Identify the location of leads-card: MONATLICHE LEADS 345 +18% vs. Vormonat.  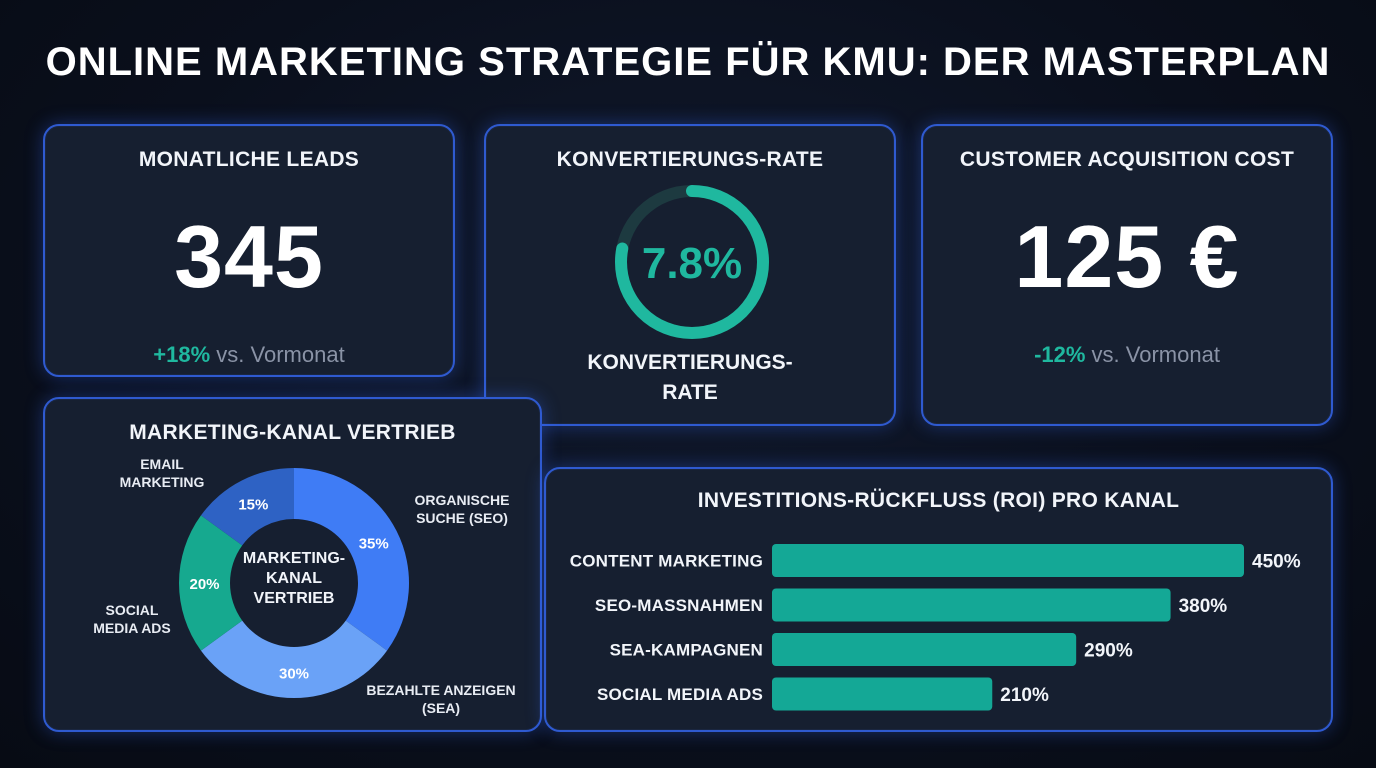
(249, 250).